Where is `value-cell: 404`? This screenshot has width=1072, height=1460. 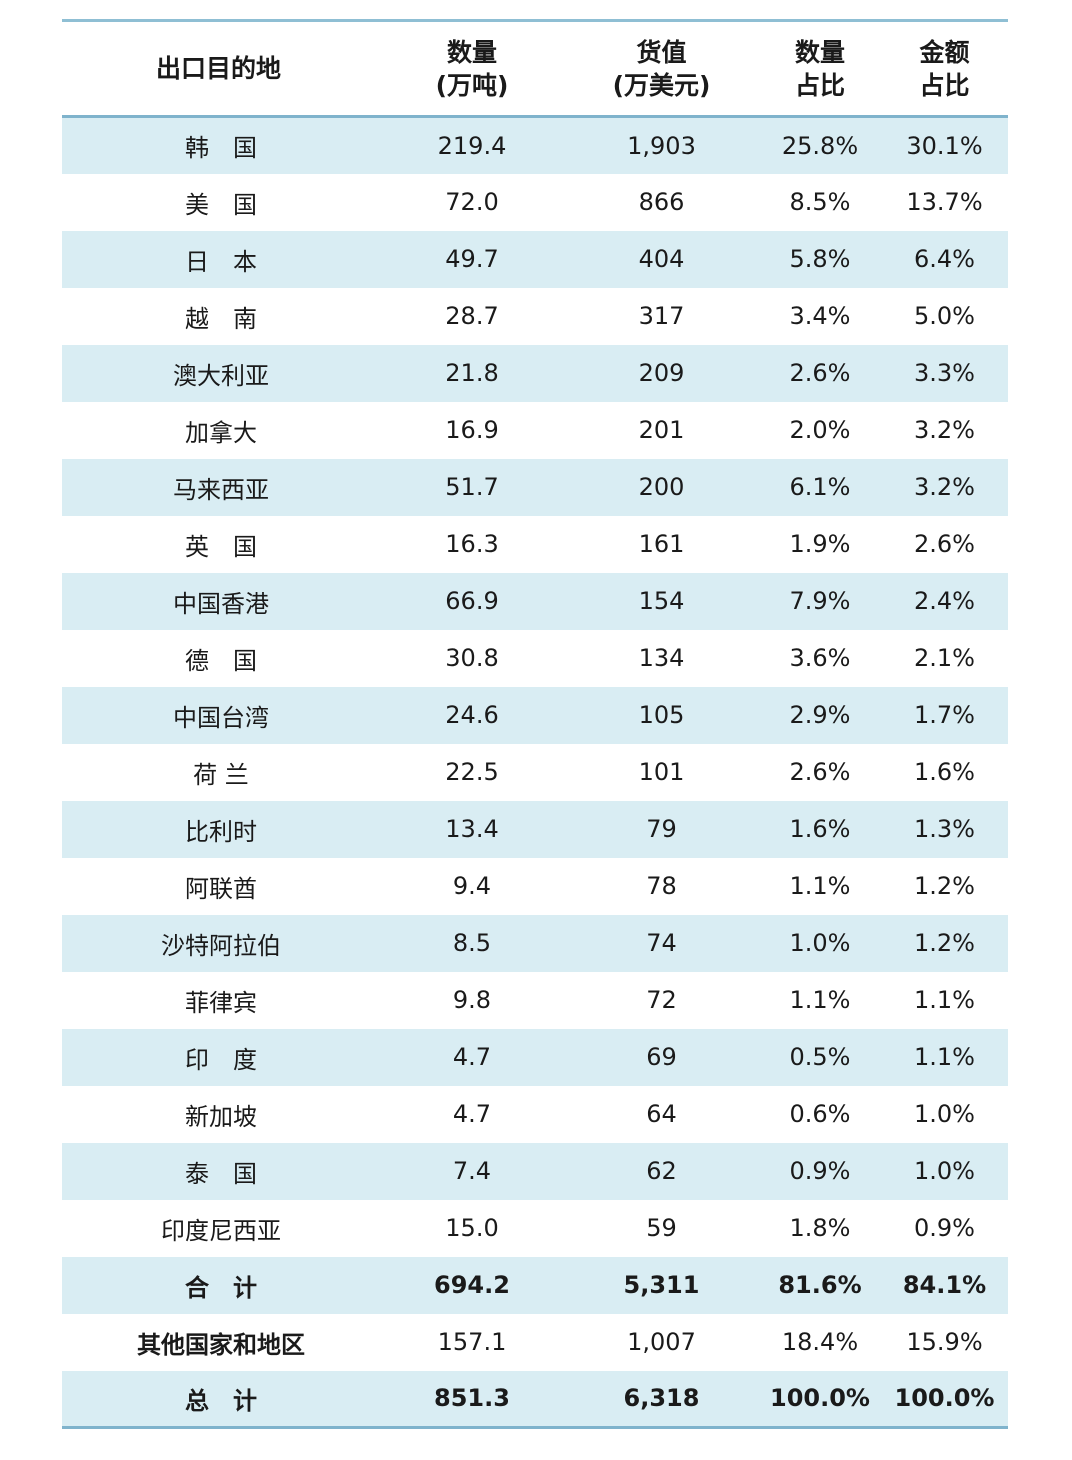 value-cell: 404 is located at coordinates (661, 259).